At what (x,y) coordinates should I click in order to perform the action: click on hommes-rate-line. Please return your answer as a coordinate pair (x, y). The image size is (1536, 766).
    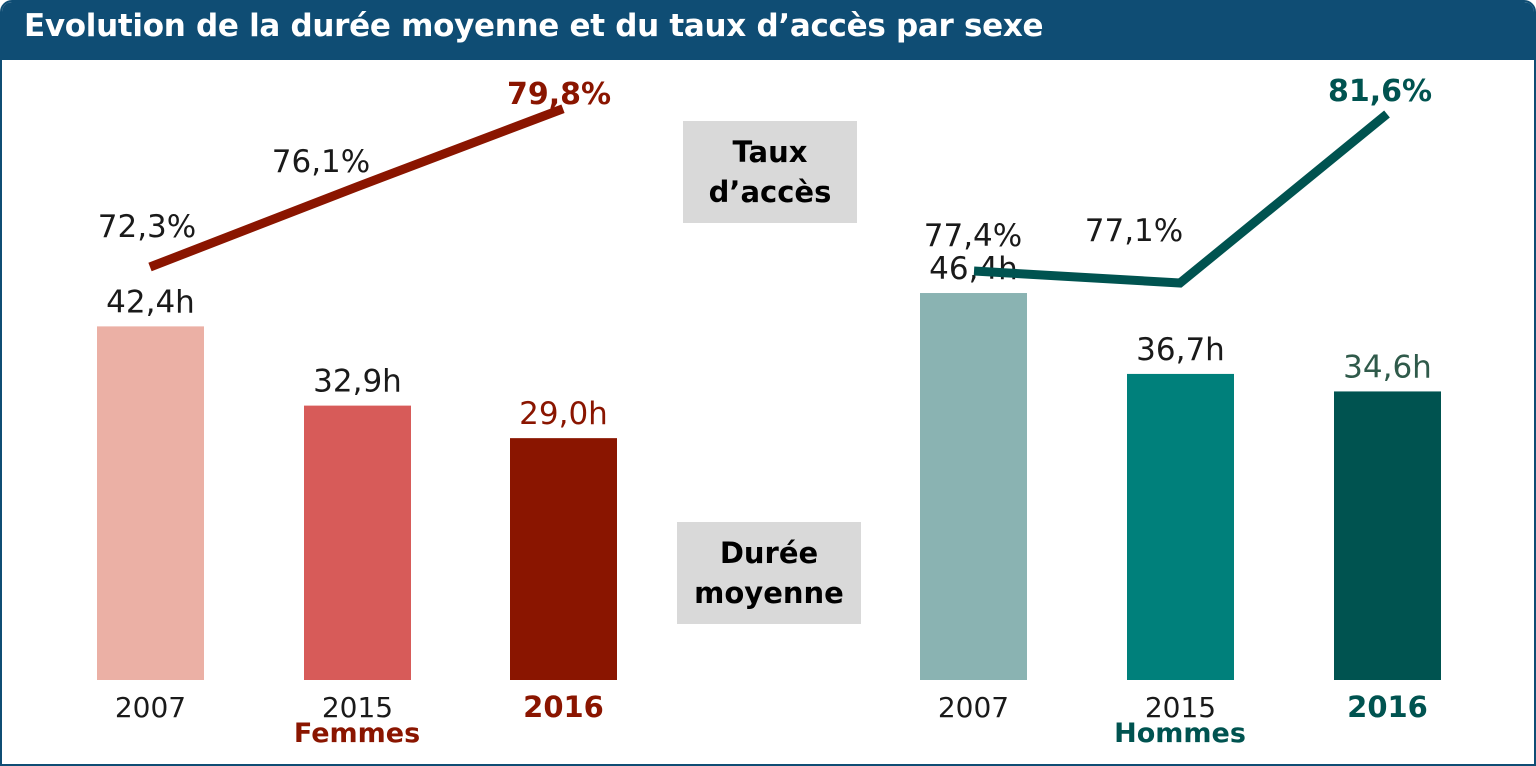
    Looking at the image, I should click on (1181, 199).